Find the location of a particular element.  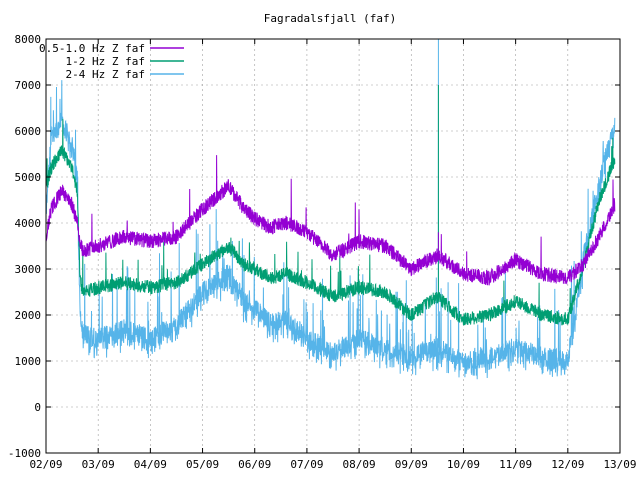

x-tick-label: 10/09 is located at coordinates (463, 464).